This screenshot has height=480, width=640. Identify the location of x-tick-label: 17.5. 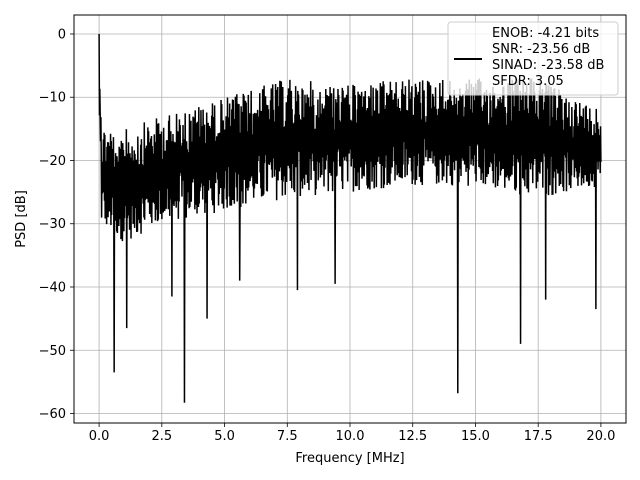
(538, 436).